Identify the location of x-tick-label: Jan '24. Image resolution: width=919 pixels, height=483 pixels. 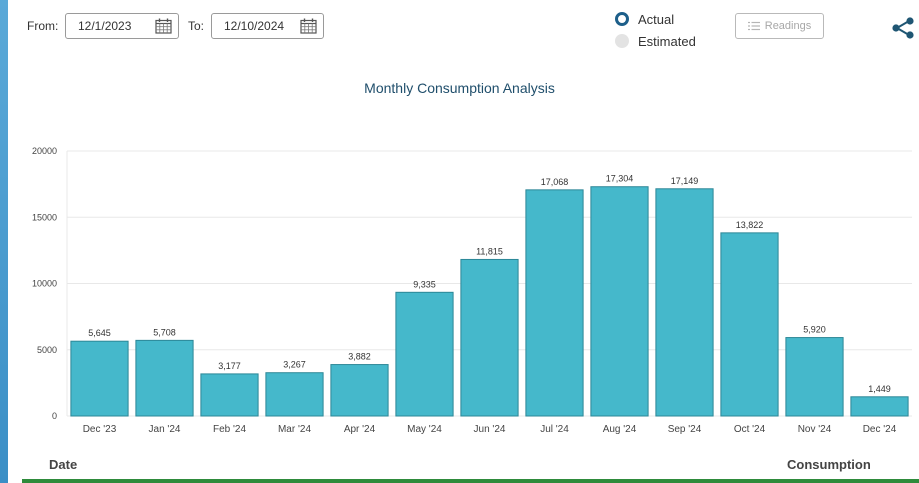
(165, 429).